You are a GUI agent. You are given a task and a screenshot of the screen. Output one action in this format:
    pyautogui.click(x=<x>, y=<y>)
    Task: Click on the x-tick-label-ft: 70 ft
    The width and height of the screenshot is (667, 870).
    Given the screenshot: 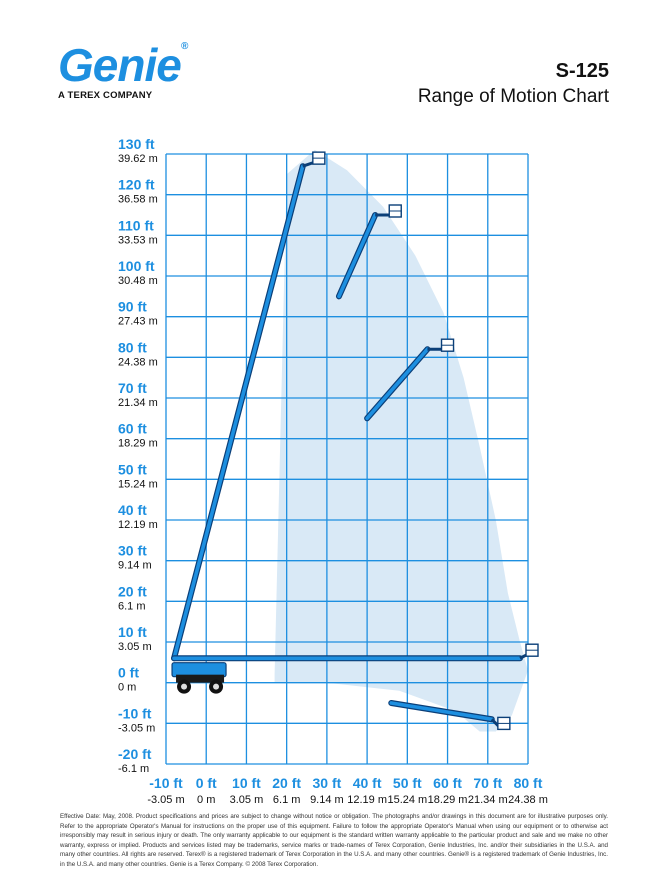 What is the action you would take?
    pyautogui.click(x=487, y=783)
    